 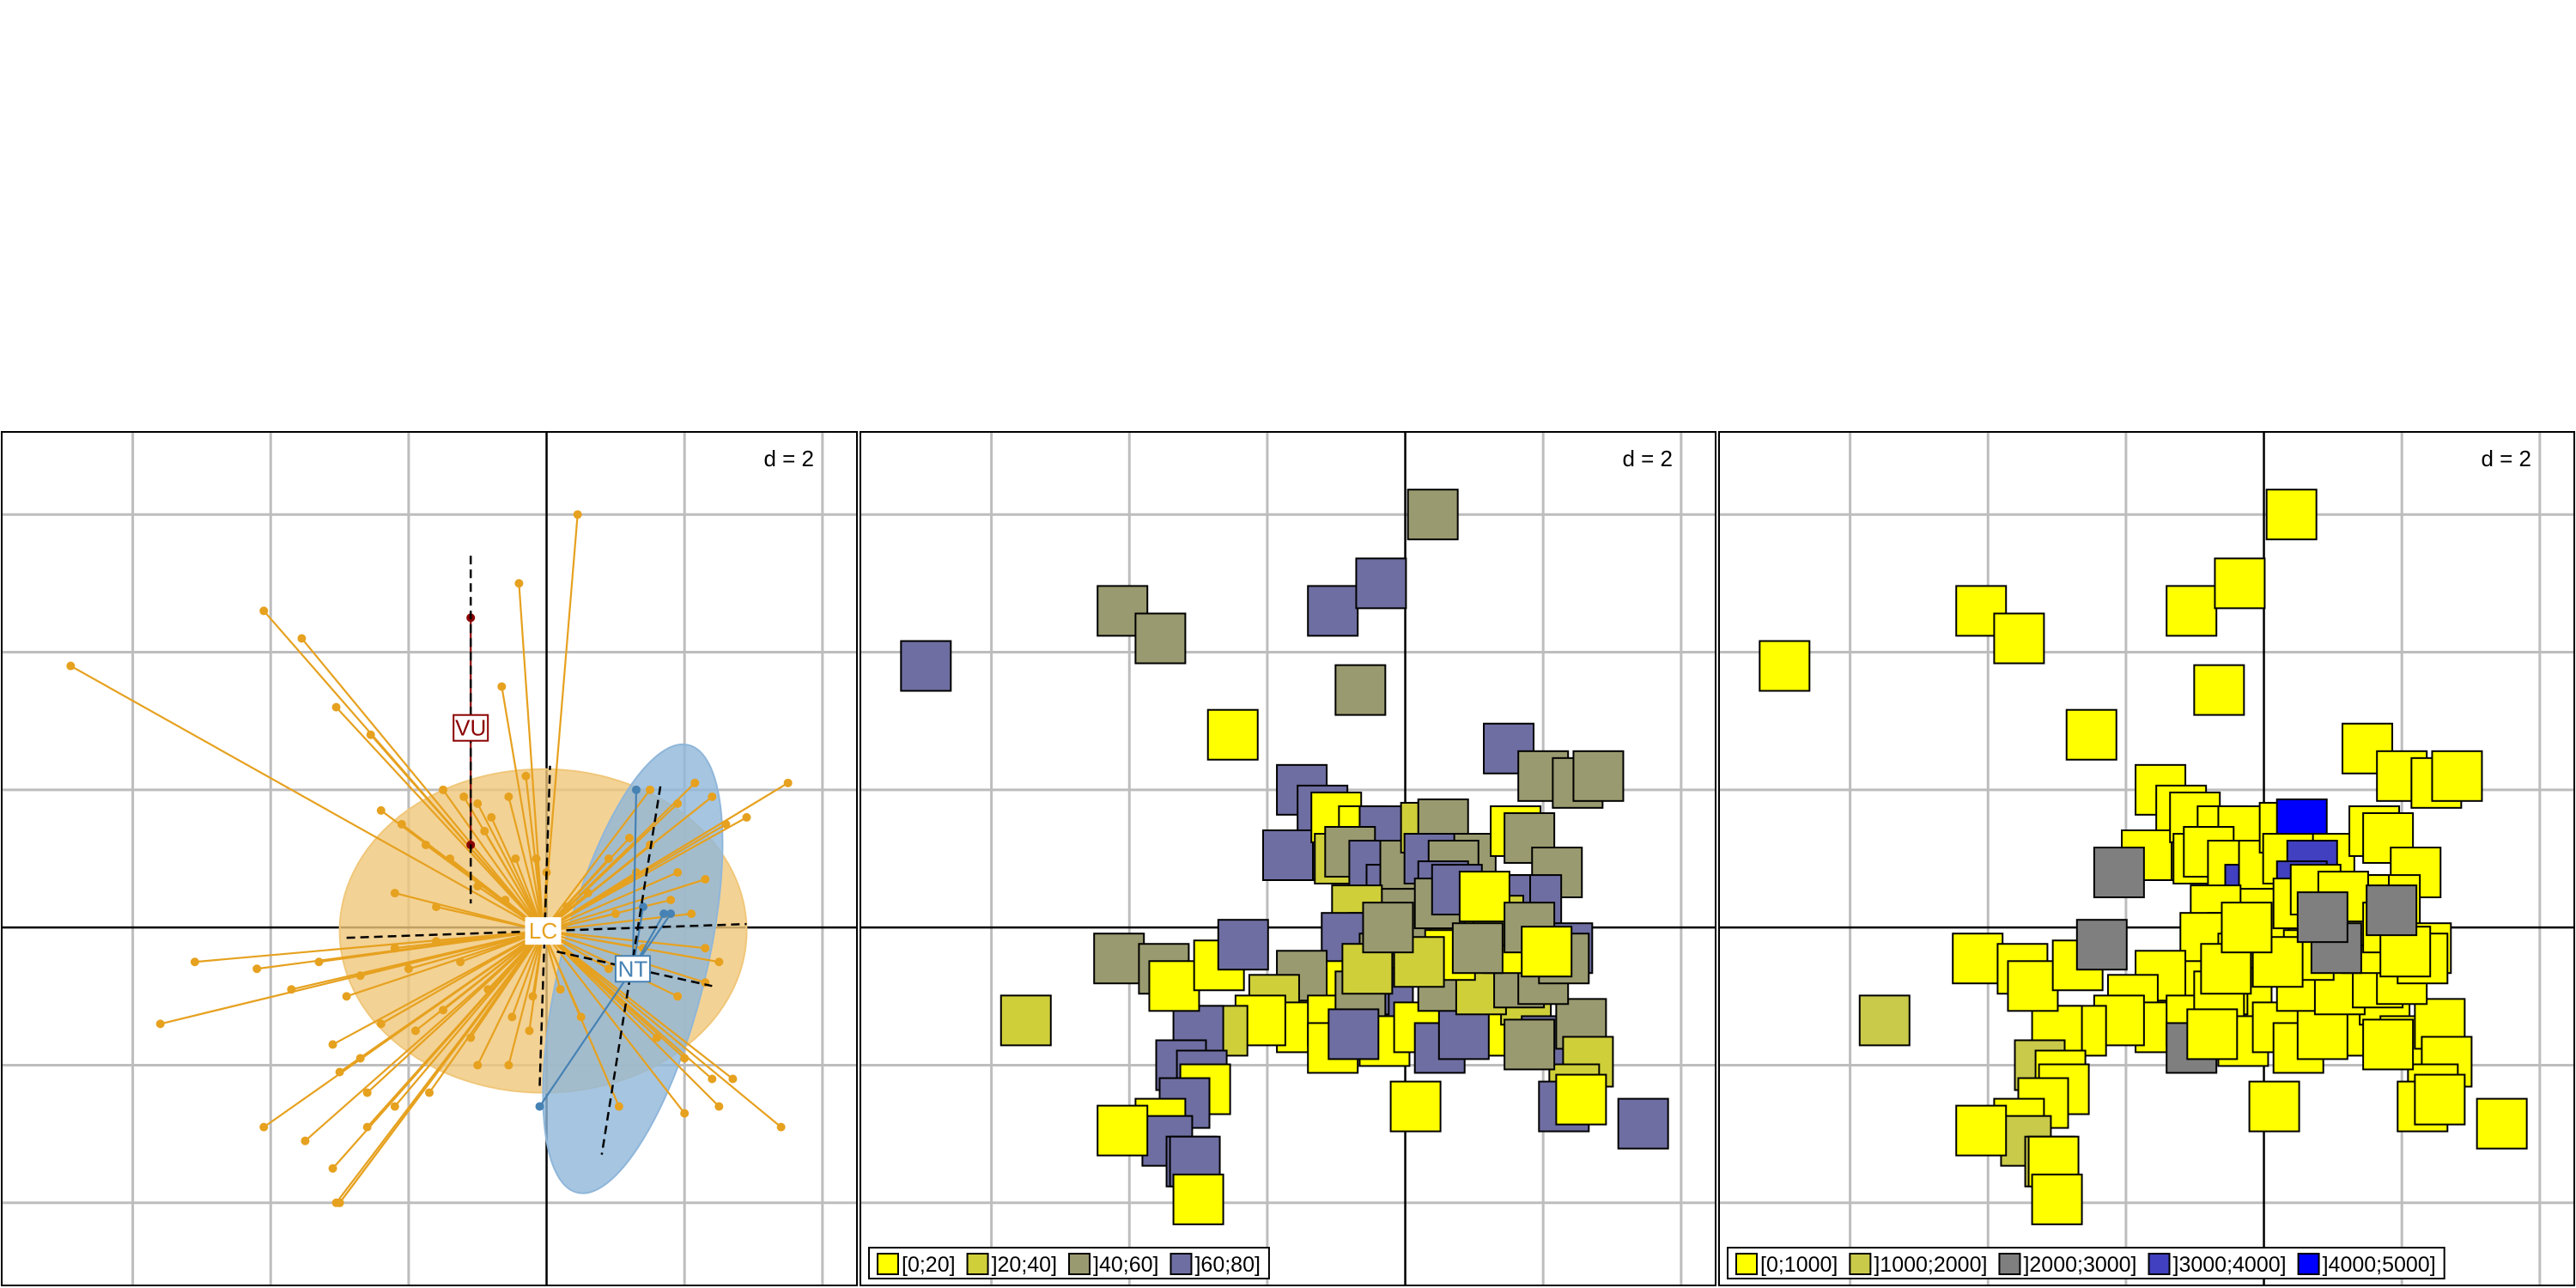 I want to click on class-label-box-vu, so click(x=471, y=728).